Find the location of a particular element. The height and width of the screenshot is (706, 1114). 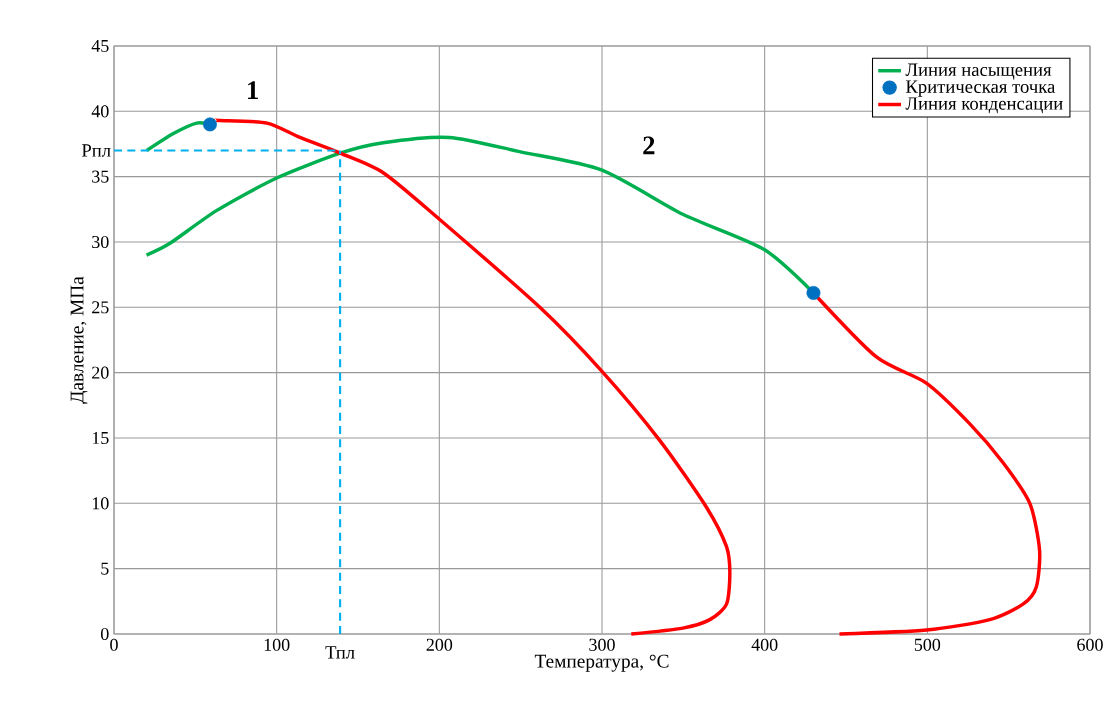

x-tick-label: 600 is located at coordinates (1090, 644).